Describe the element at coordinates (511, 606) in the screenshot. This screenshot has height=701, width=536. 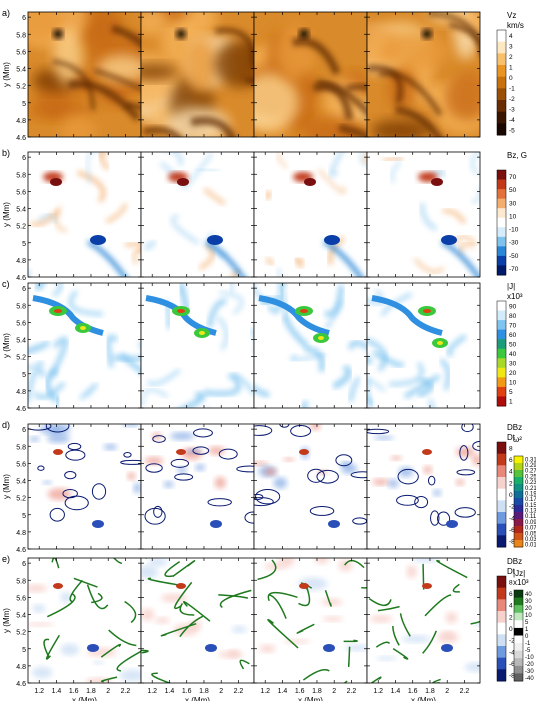
I see `colorbar-tick-label: 4` at that location.